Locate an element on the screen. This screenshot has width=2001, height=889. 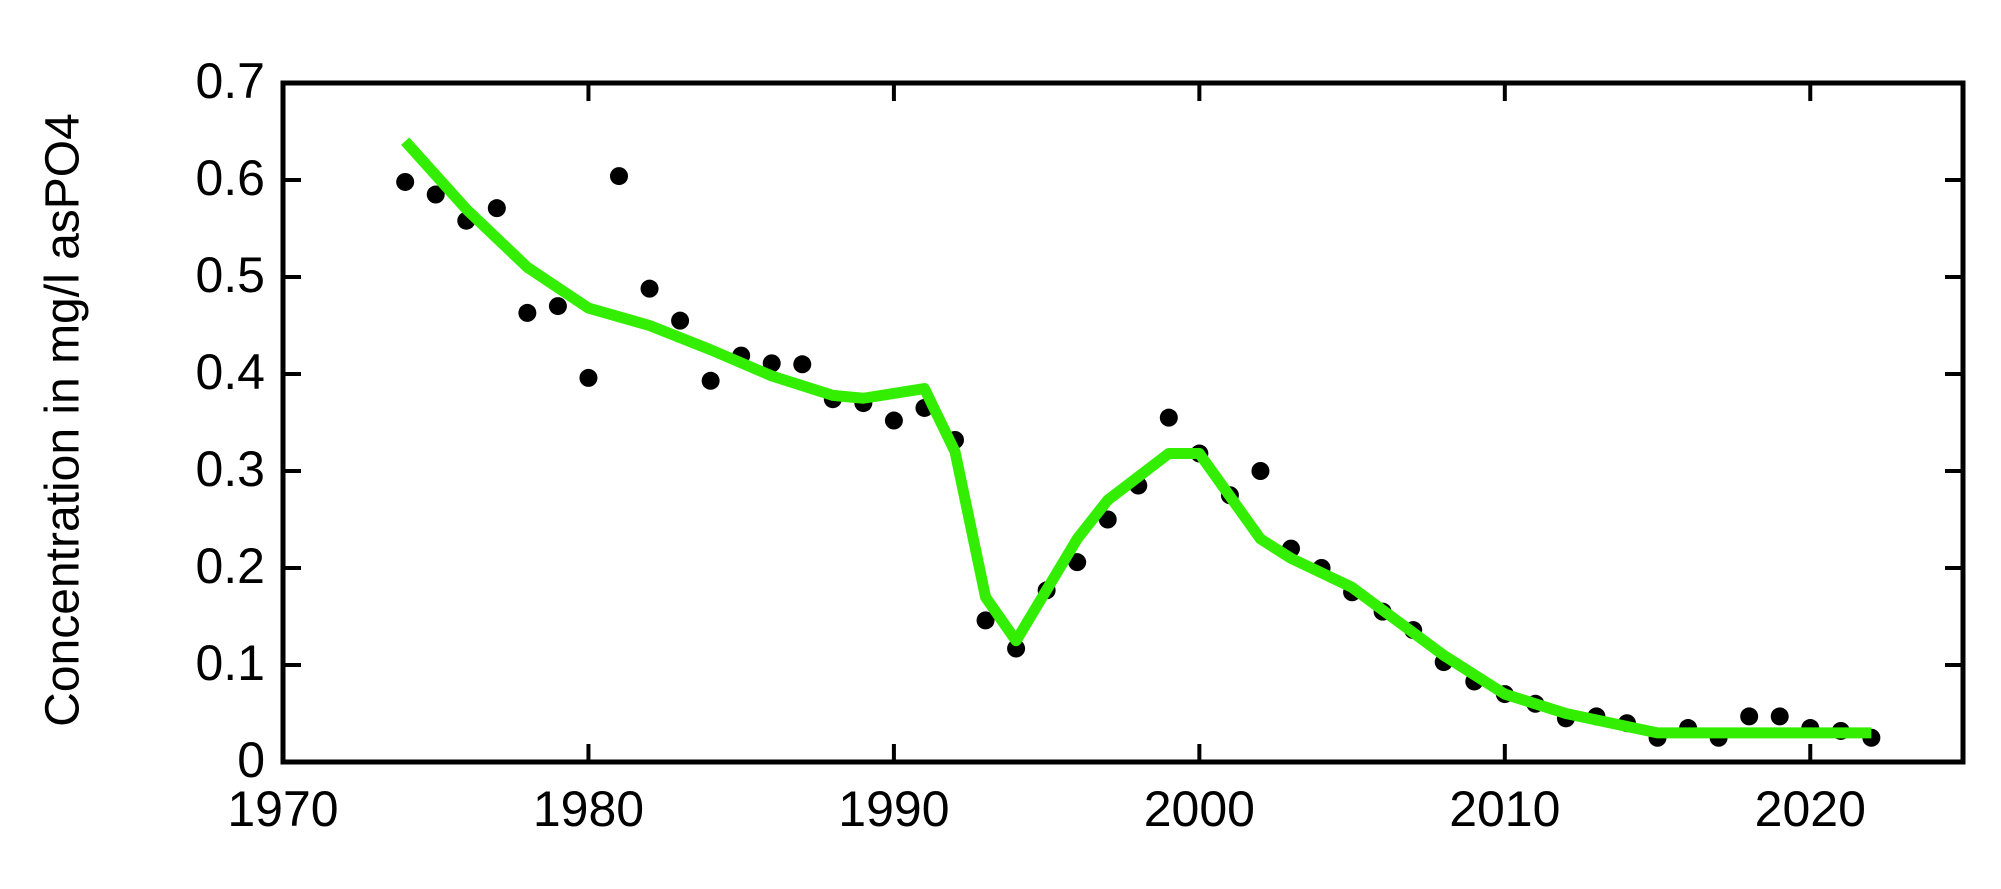
y-tick-label: 0 is located at coordinates (251, 760).